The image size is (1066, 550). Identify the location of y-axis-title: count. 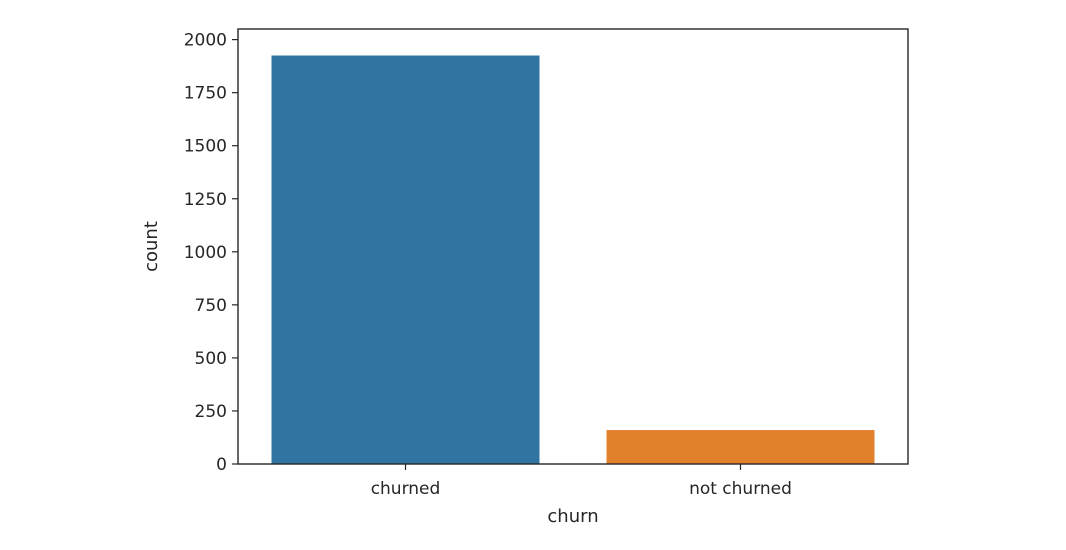
(151, 246).